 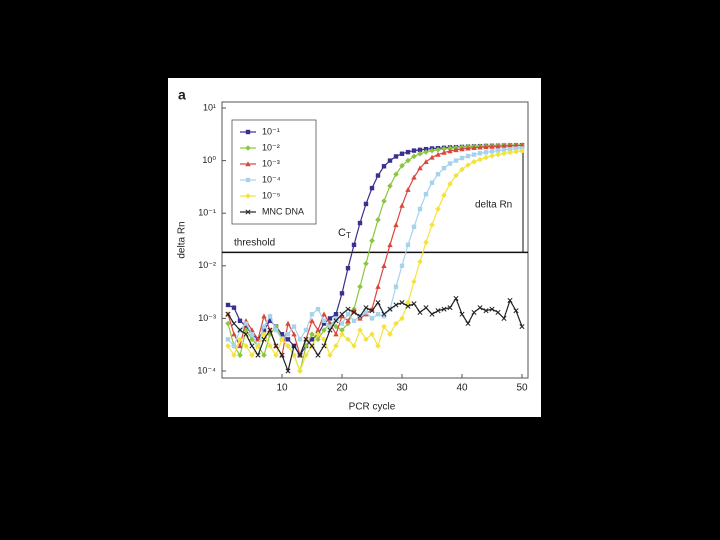 I want to click on panel-label: a, so click(x=182, y=95).